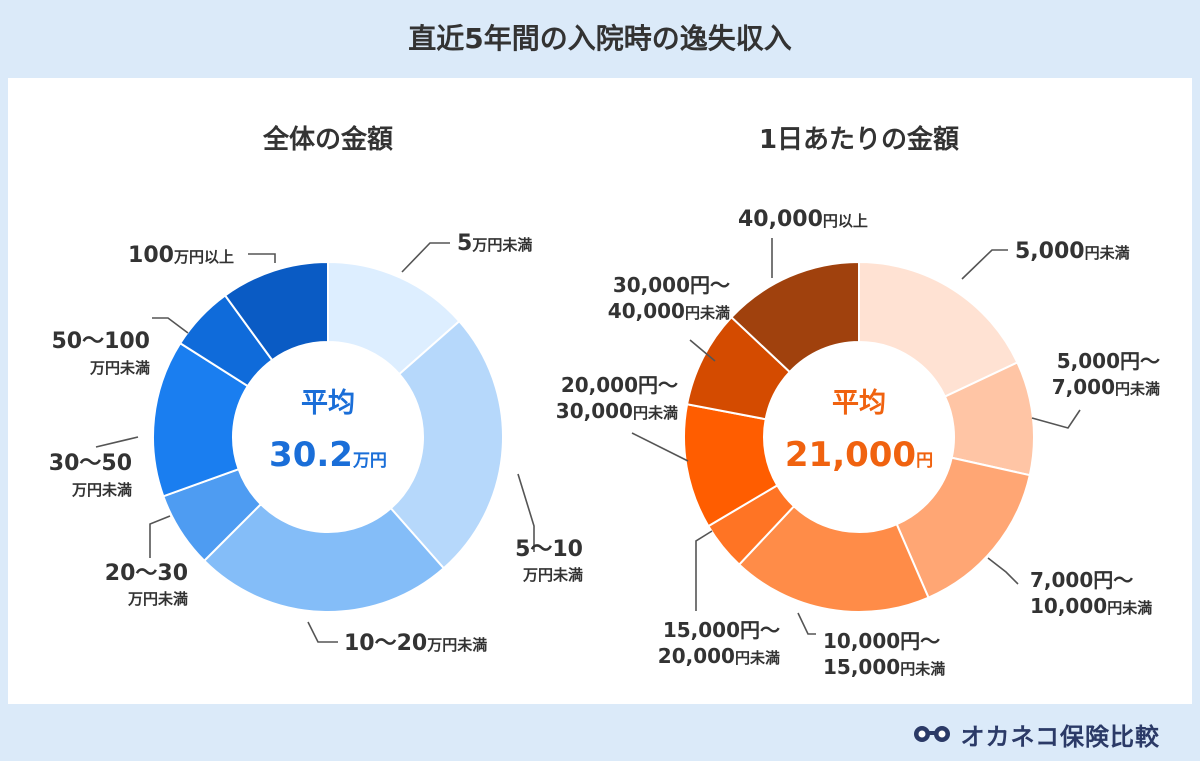  What do you see at coordinates (328, 403) in the screenshot?
I see `center-label-total: 平均` at bounding box center [328, 403].